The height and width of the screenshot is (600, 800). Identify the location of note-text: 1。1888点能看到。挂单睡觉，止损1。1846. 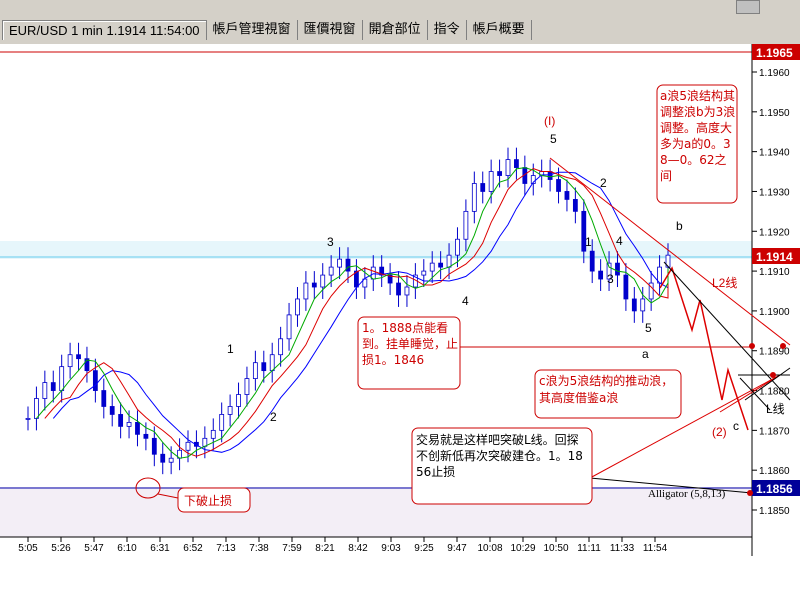
(410, 344).